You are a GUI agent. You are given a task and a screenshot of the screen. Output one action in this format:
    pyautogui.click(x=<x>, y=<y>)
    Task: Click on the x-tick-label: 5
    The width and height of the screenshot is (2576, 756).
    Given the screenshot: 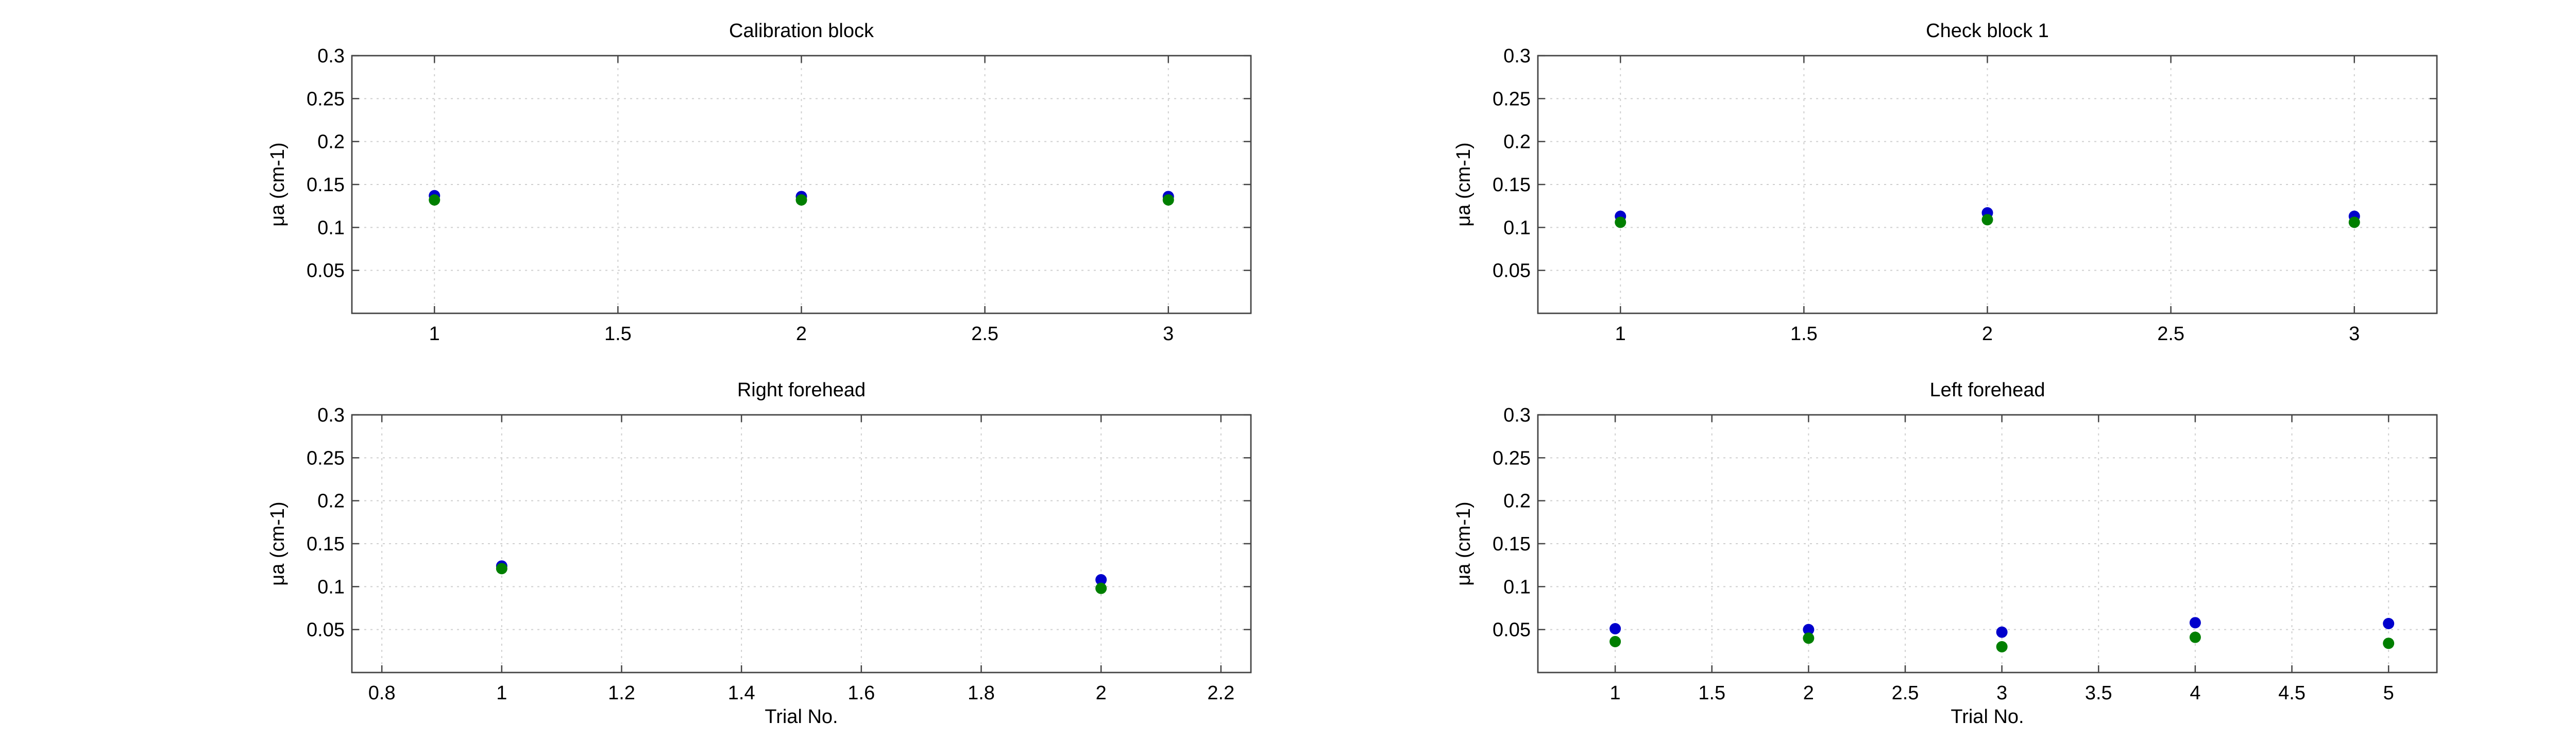 What is the action you would take?
    pyautogui.click(x=2388, y=693)
    